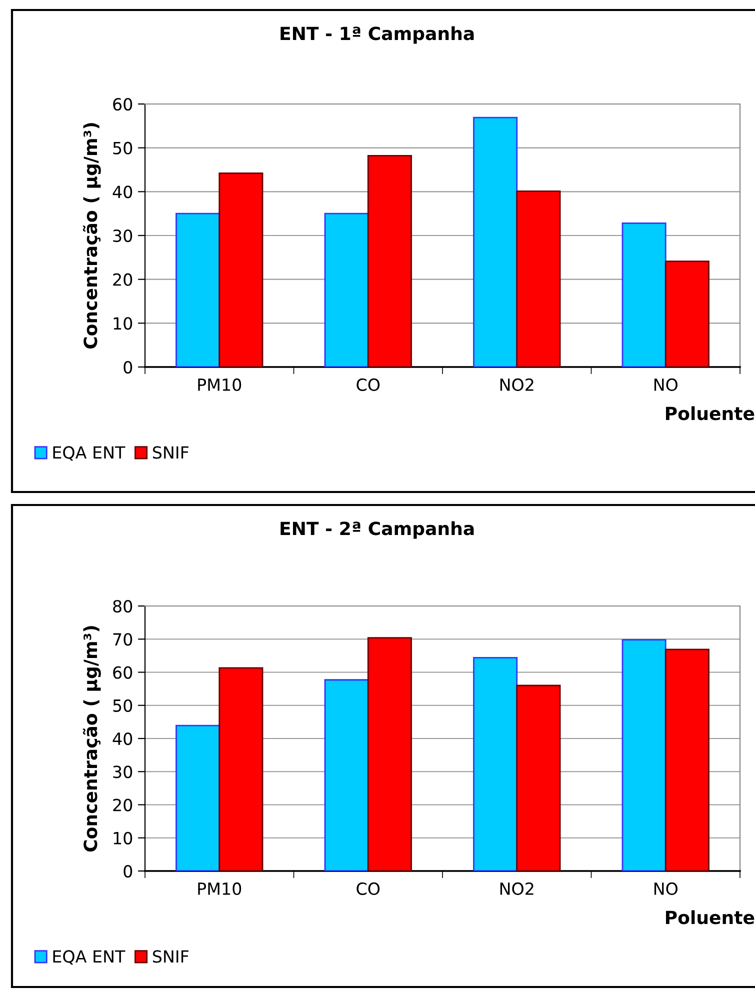  Describe the element at coordinates (377, 530) in the screenshot. I see `chart-title: ENT - 2ª Campanha` at that location.